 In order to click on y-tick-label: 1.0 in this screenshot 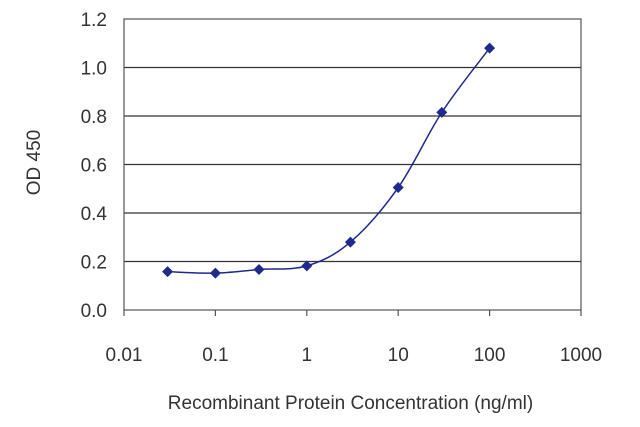, I will do `click(94, 69)`.